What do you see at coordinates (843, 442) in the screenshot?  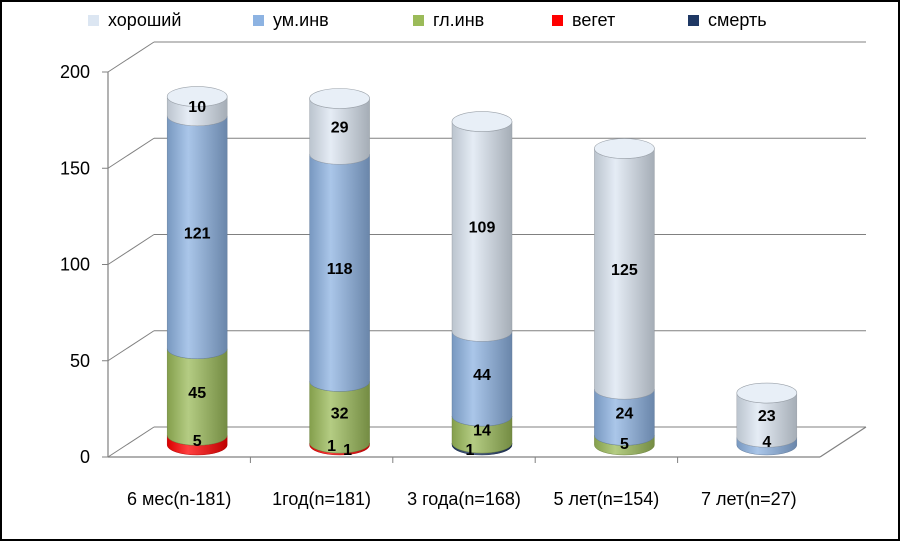 I see `floor-edge` at bounding box center [843, 442].